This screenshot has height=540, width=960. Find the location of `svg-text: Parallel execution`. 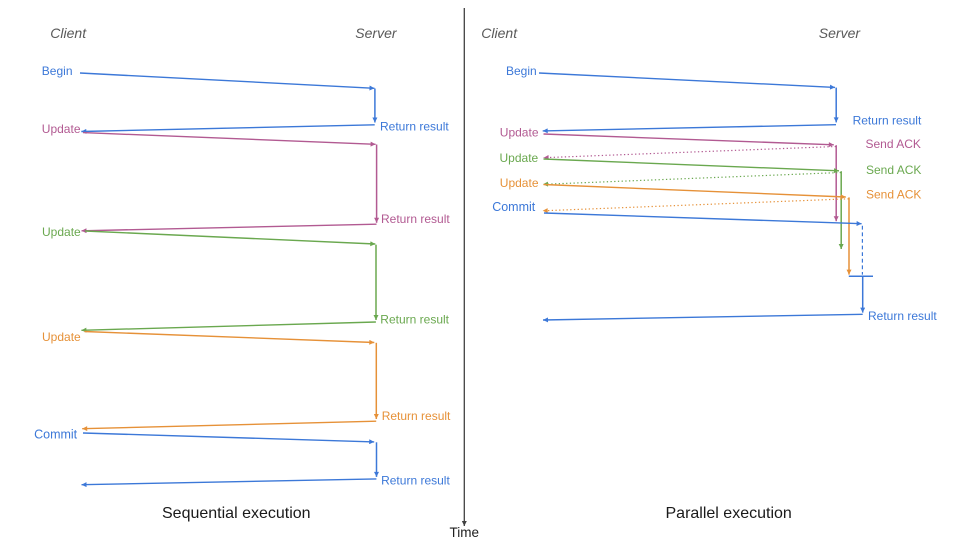

svg-text: Parallel execution is located at coordinates (729, 513).